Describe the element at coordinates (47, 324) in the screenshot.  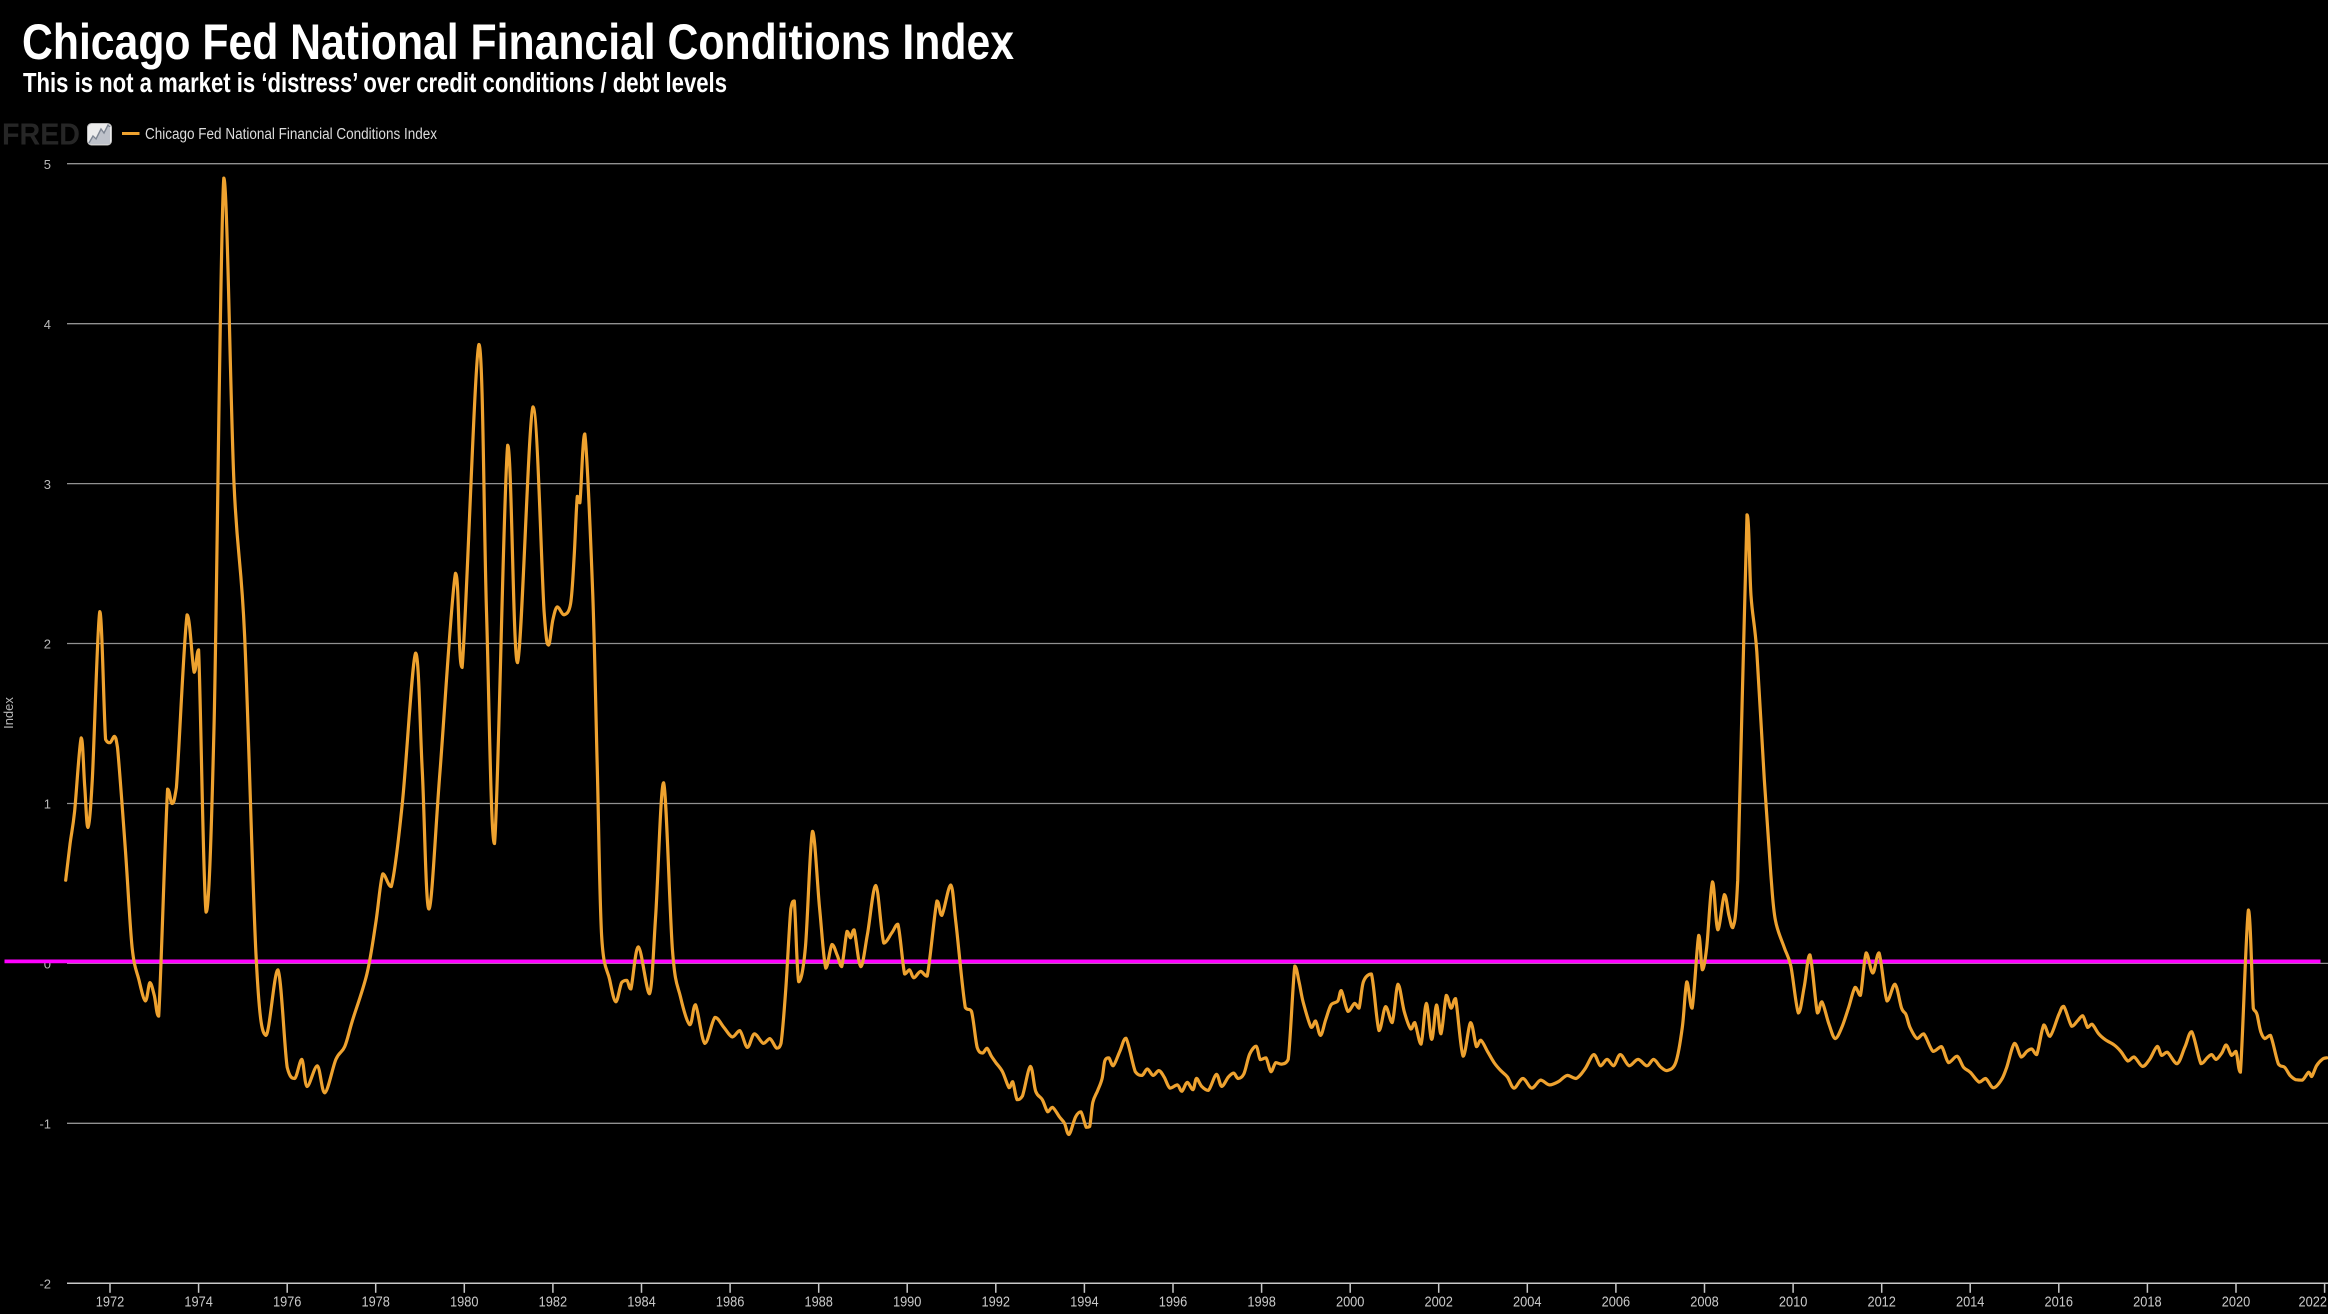
I see `svg-text: 4` at that location.